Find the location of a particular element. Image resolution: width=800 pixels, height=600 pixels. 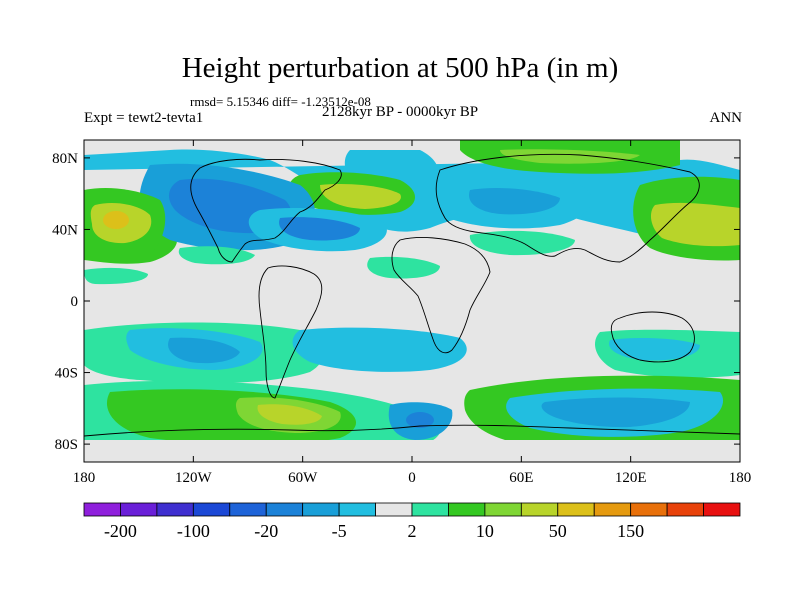

rmsd-diff-stats: rmsd= 5.15346 diff= -1.23512e-08 is located at coordinates (280, 101).